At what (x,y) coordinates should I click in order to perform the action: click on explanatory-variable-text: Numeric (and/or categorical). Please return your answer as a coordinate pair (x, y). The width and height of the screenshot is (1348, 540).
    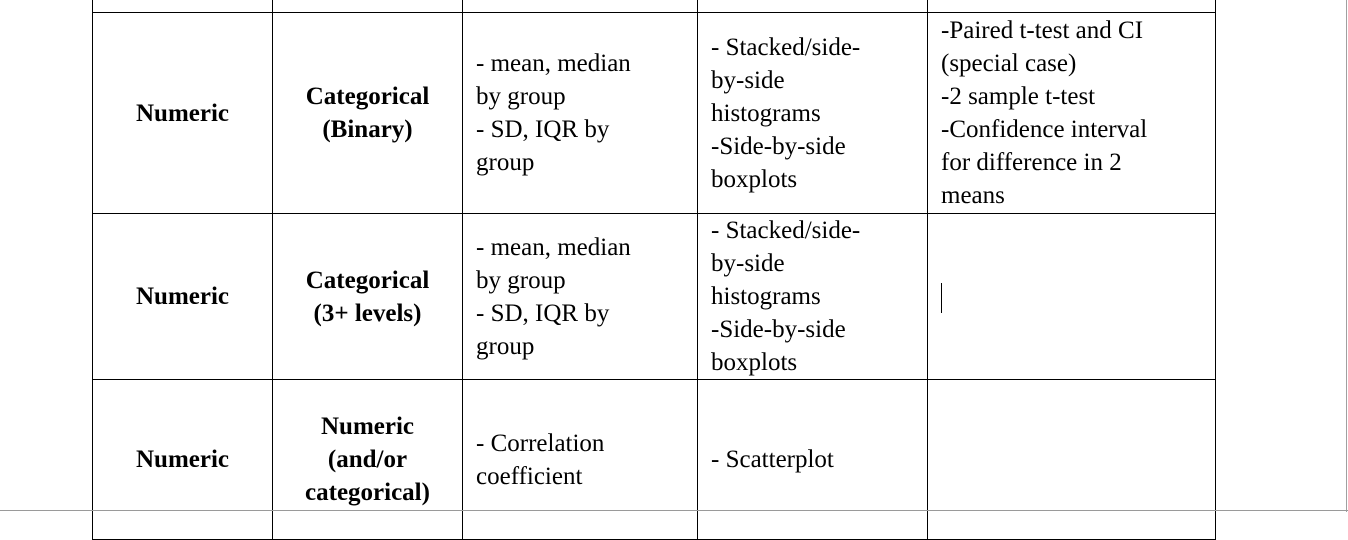
    Looking at the image, I should click on (367, 459).